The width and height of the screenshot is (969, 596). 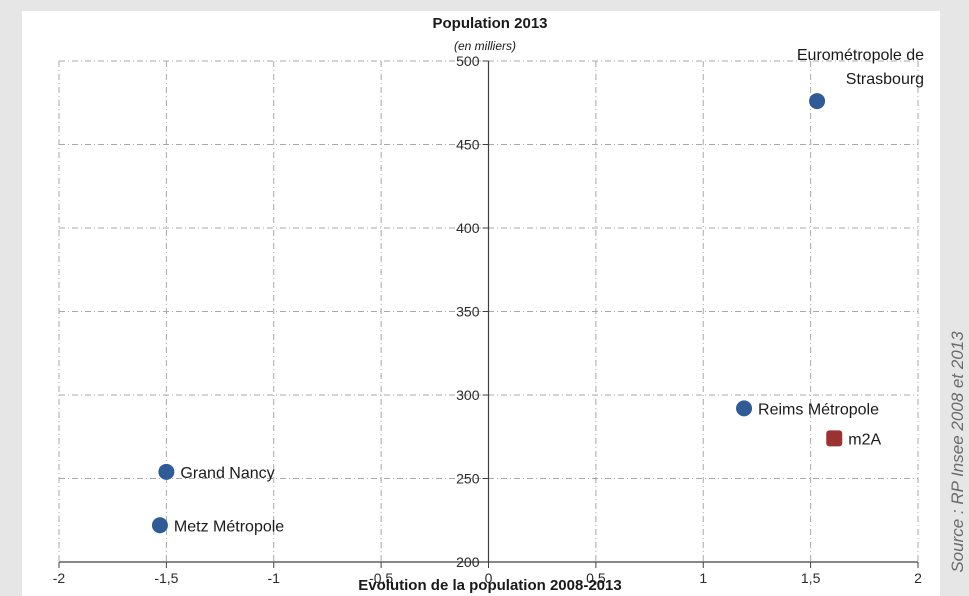 I want to click on source-note: Source : RP Insee 2008 et 2013, so click(x=957, y=452).